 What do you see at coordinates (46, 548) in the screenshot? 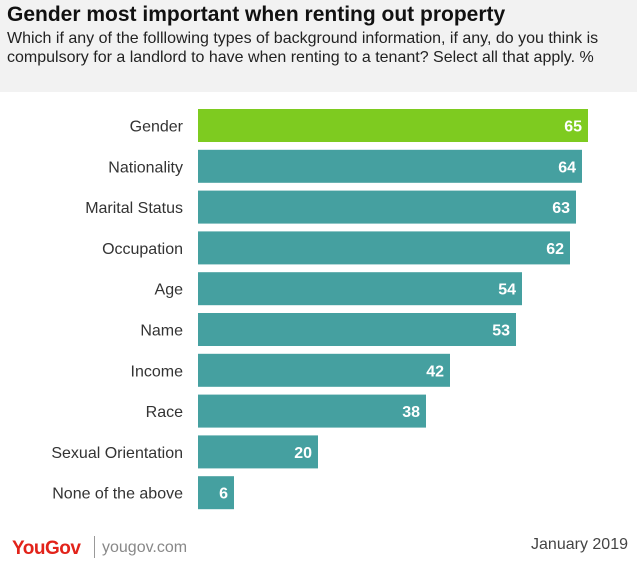
I see `yougov-logo: YouGov` at bounding box center [46, 548].